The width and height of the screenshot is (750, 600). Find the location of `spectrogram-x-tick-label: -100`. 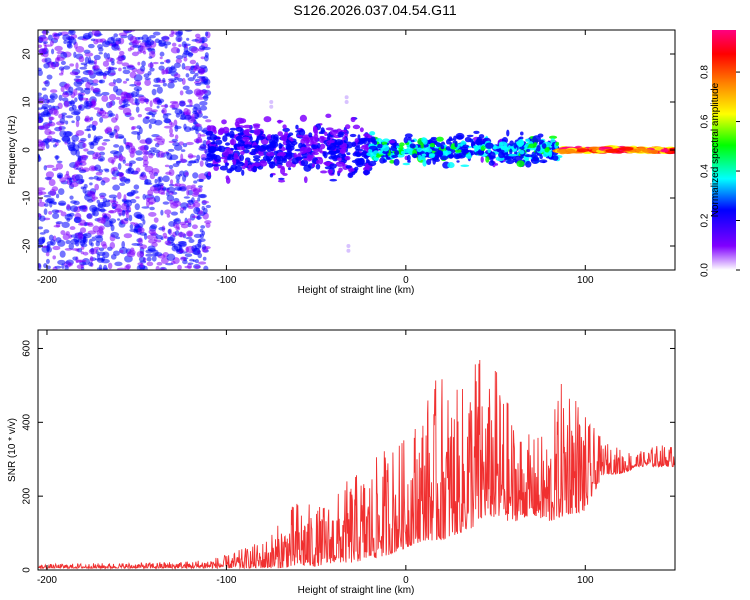

spectrogram-x-tick-label: -100 is located at coordinates (226, 280).